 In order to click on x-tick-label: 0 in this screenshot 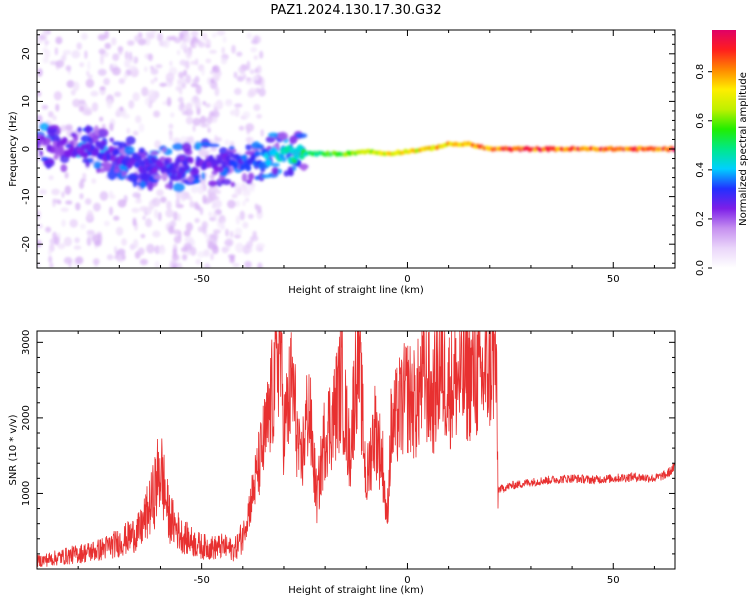, I will do `click(407, 279)`.